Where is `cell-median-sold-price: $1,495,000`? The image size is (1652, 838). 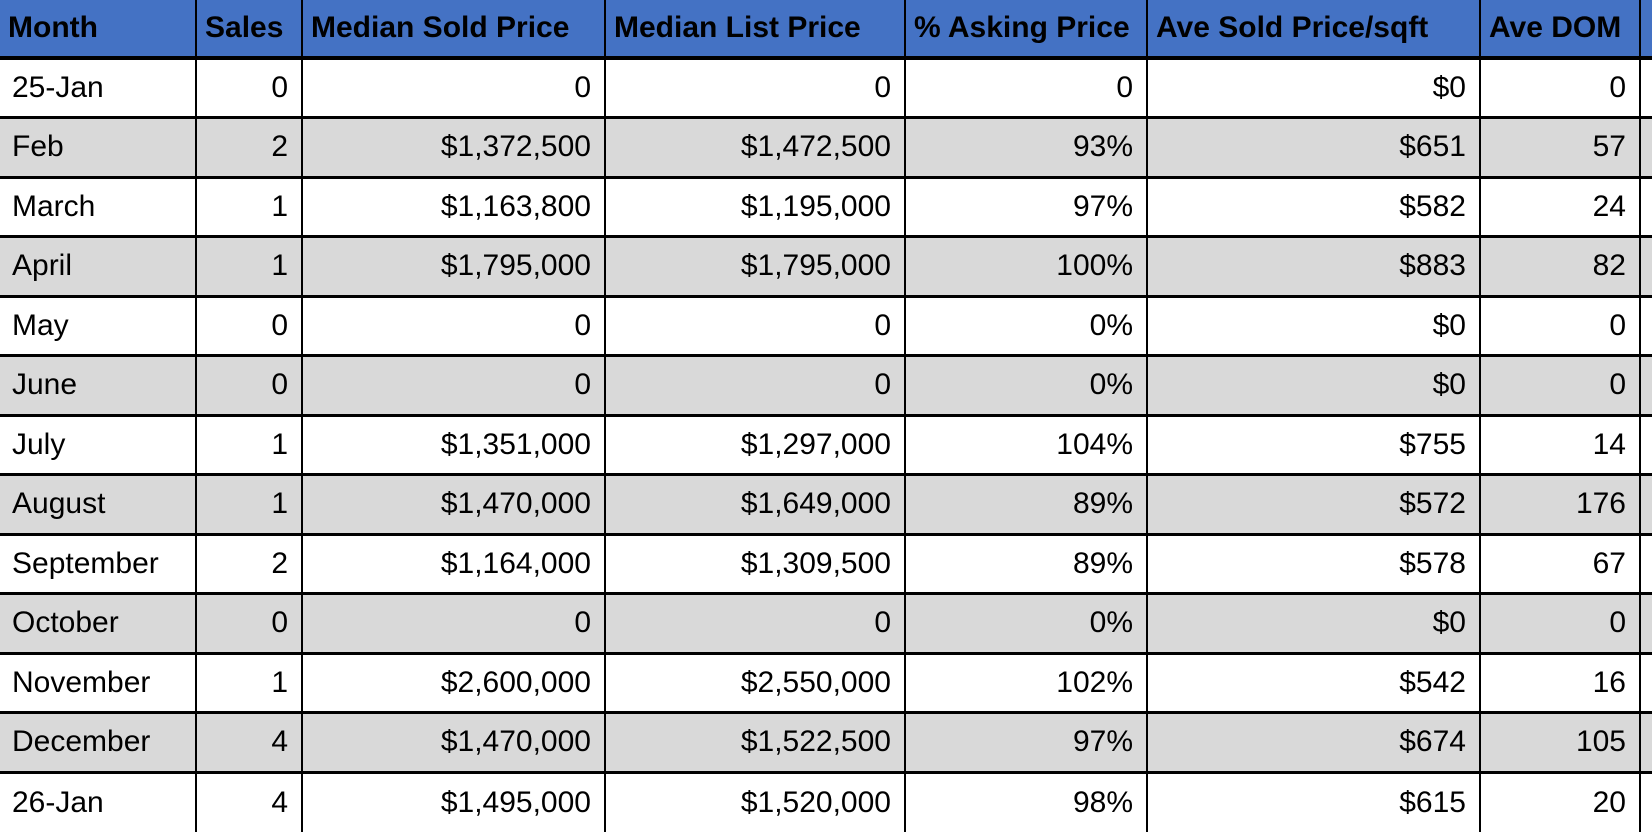
cell-median-sold-price: $1,495,000 is located at coordinates (453, 801).